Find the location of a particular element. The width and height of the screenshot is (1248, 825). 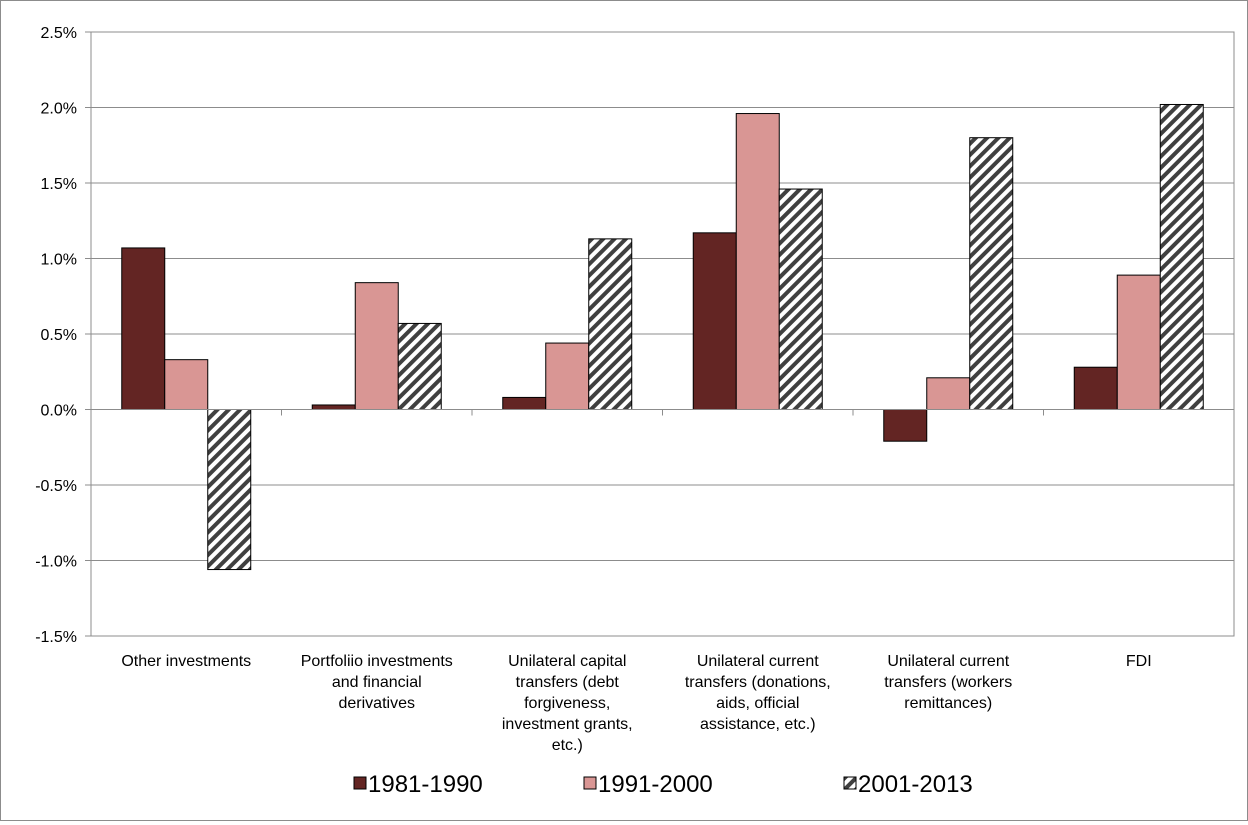

legend-label: 1991-2000 is located at coordinates (655, 784).